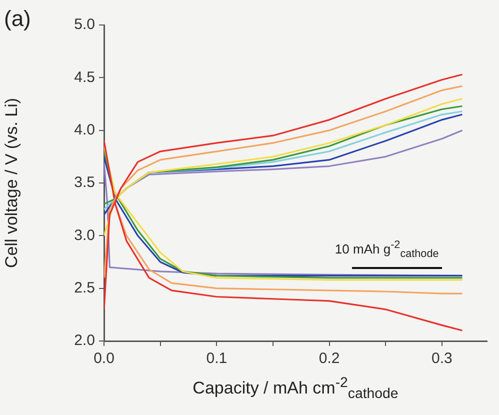  Describe the element at coordinates (84, 183) in the screenshot. I see `y-tick-label: 3.5` at that location.